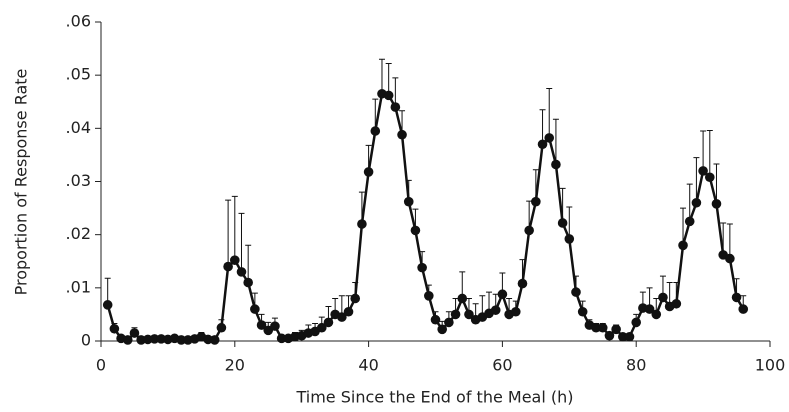  What do you see at coordinates (78, 180) in the screenshot?
I see `y-tick-label: .03` at bounding box center [78, 180].